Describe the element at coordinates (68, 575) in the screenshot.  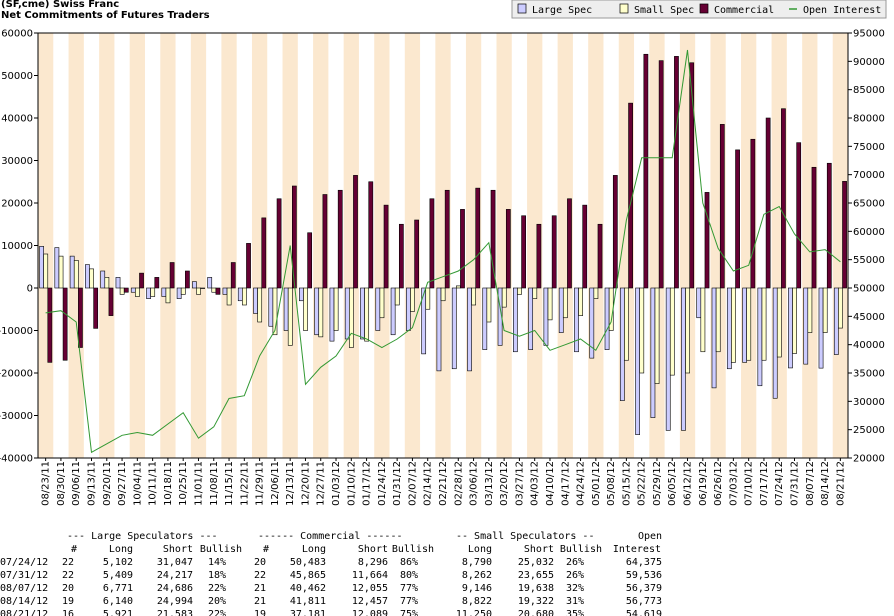
I see `table-cell: 22` at that location.